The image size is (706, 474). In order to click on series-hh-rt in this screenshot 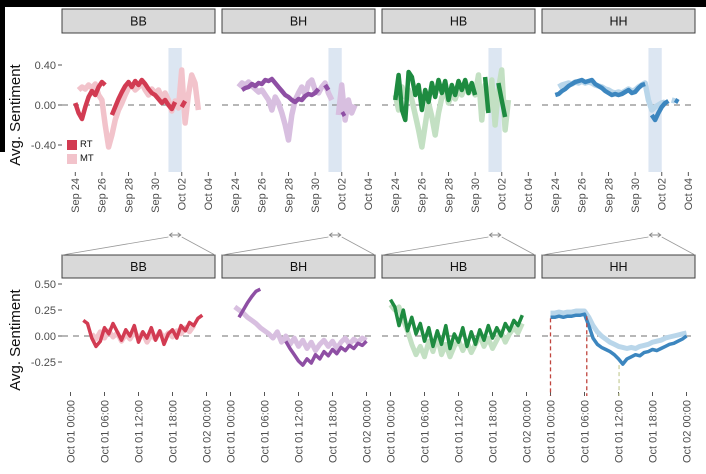, I will do `click(617, 100)`.